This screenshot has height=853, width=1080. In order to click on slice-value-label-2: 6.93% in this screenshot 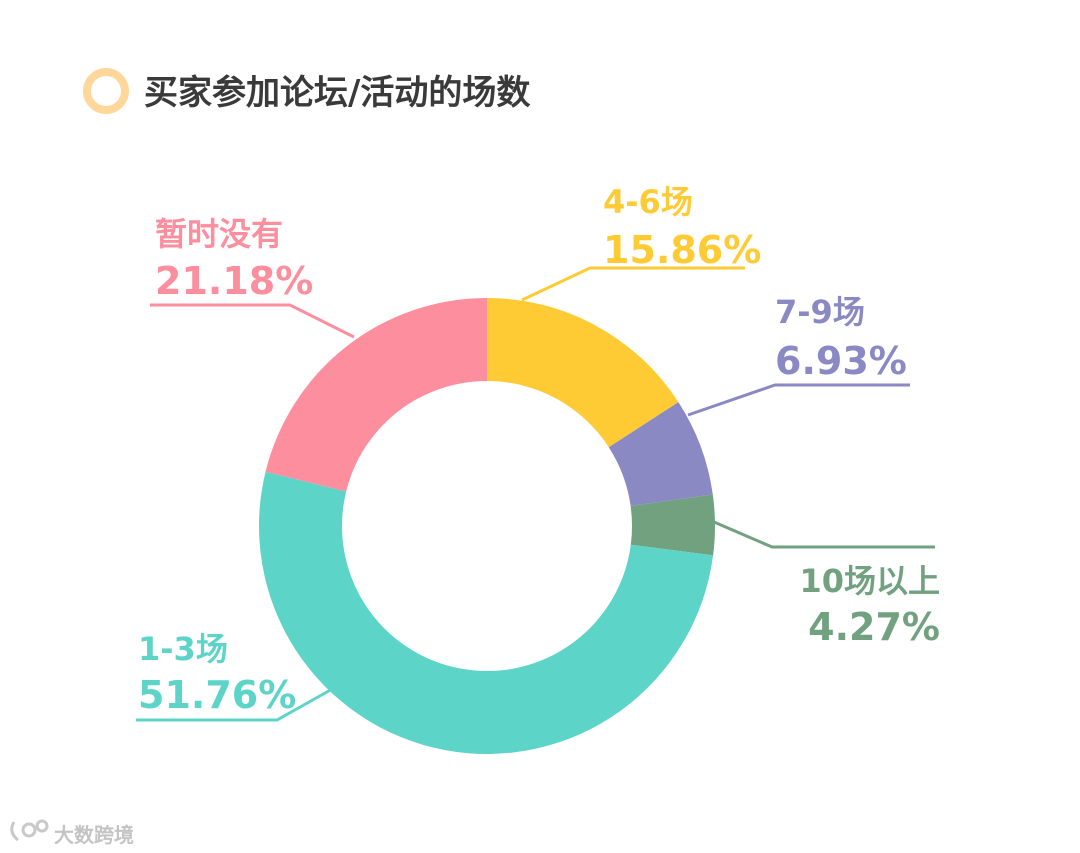, I will do `click(841, 361)`.